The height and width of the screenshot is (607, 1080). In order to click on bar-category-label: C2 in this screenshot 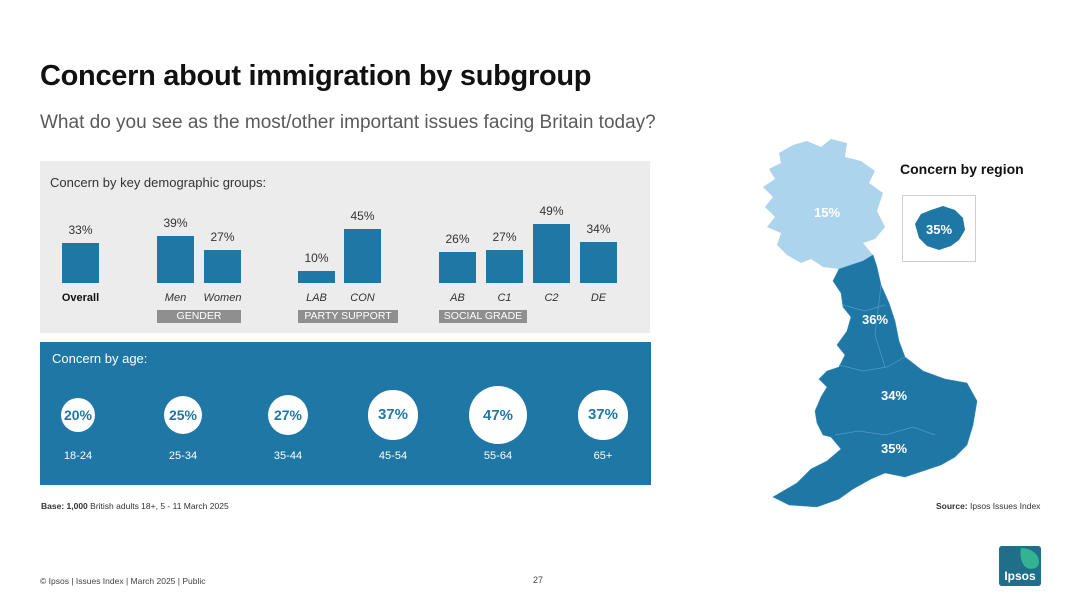, I will do `click(551, 298)`.